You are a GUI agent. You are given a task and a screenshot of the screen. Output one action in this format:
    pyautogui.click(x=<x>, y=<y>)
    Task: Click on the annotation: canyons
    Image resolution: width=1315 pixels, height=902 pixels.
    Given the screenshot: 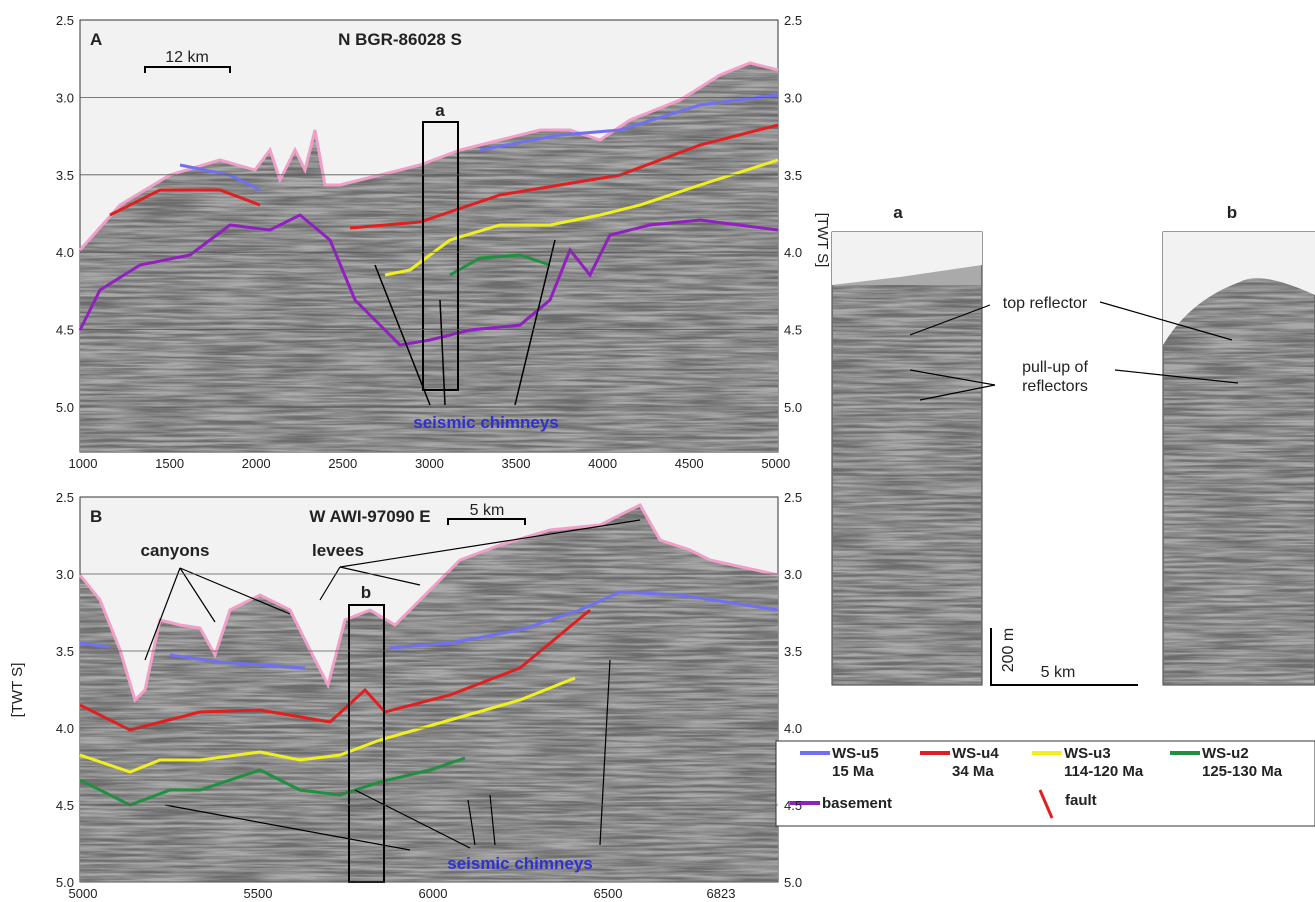 What is the action you would take?
    pyautogui.click(x=175, y=550)
    